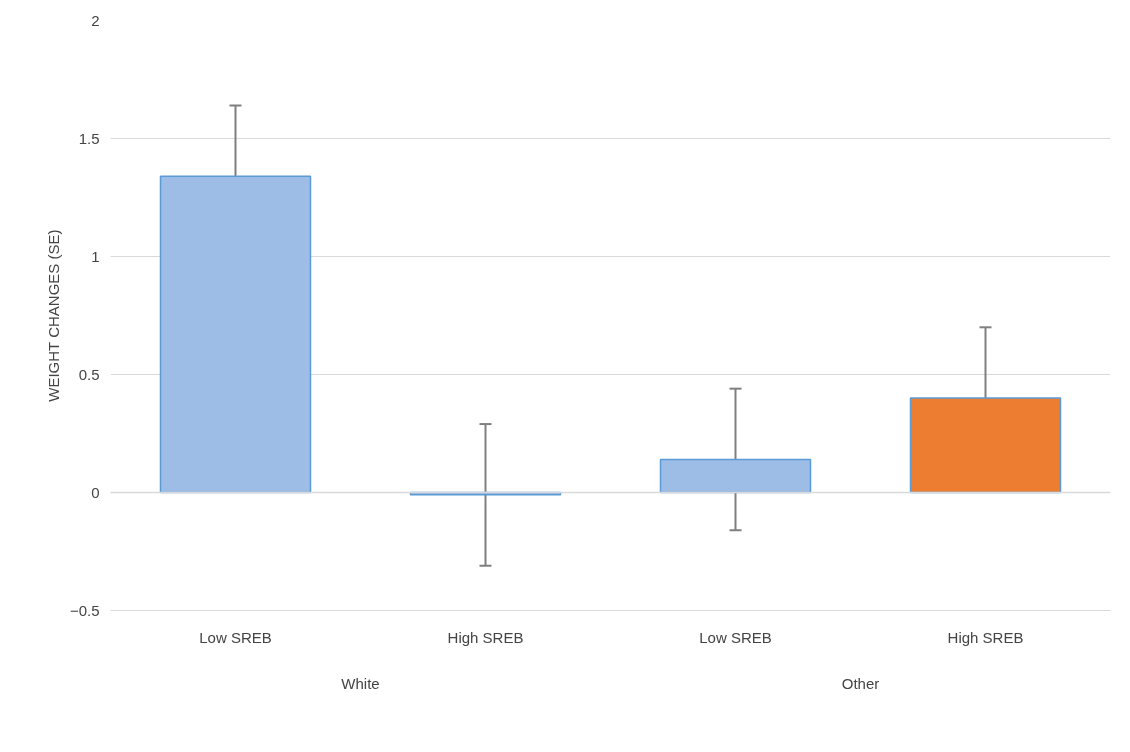  Describe the element at coordinates (84, 610) in the screenshot. I see `y-tick-label: −0.5` at that location.